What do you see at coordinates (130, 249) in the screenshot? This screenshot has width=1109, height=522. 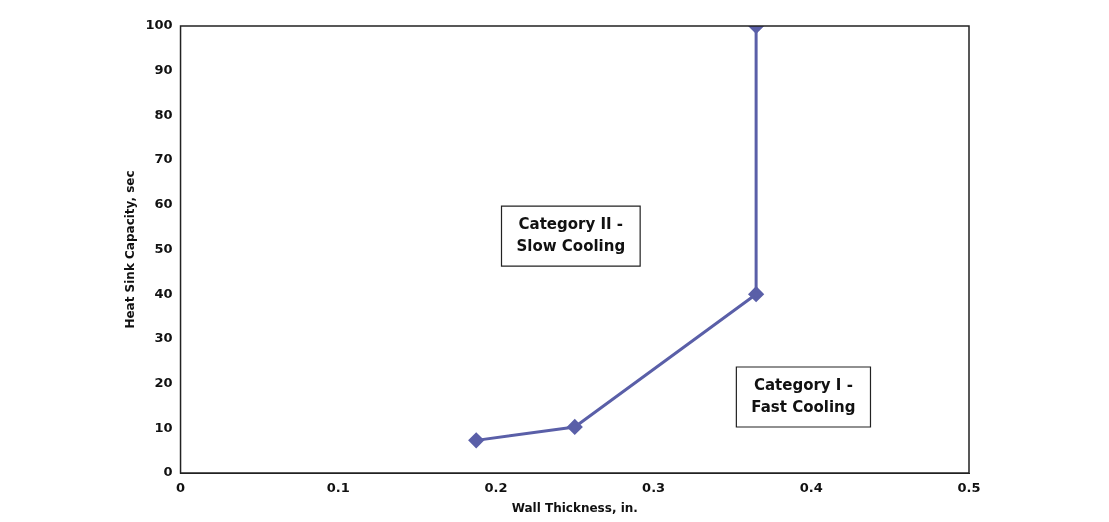 I see `y-axis-title: Heat Sink Capacity, sec` at bounding box center [130, 249].